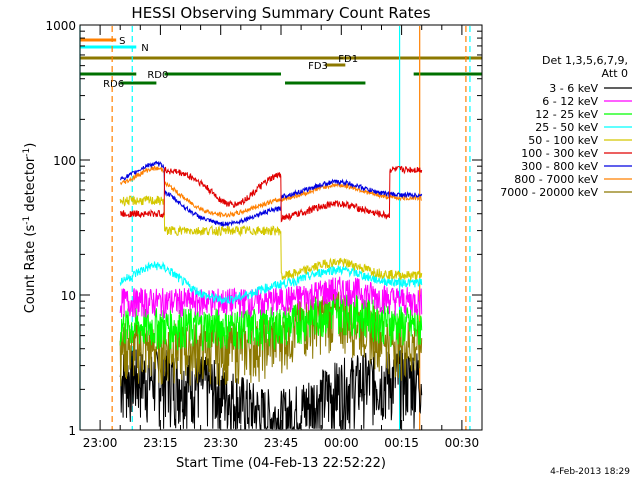  I want to click on flag-label: S, so click(122, 41).